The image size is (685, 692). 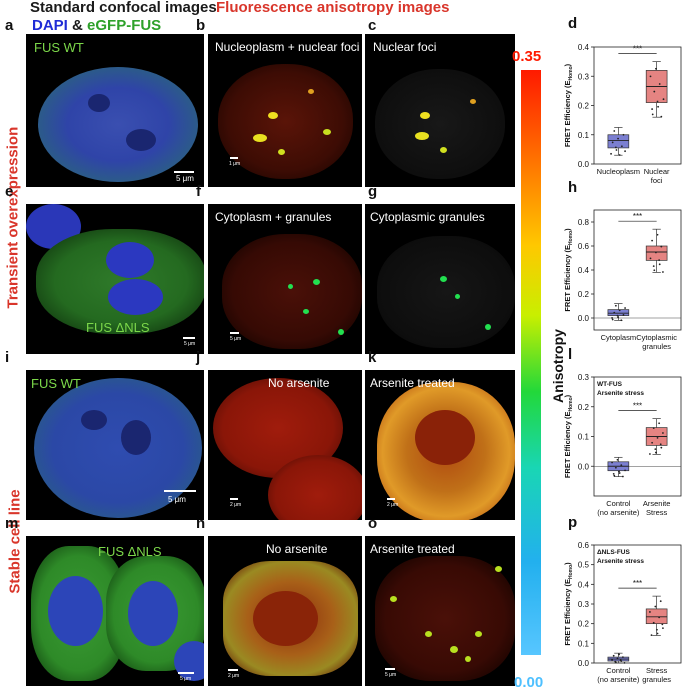 I want to click on anisotropy-colorbar, so click(x=531, y=362).